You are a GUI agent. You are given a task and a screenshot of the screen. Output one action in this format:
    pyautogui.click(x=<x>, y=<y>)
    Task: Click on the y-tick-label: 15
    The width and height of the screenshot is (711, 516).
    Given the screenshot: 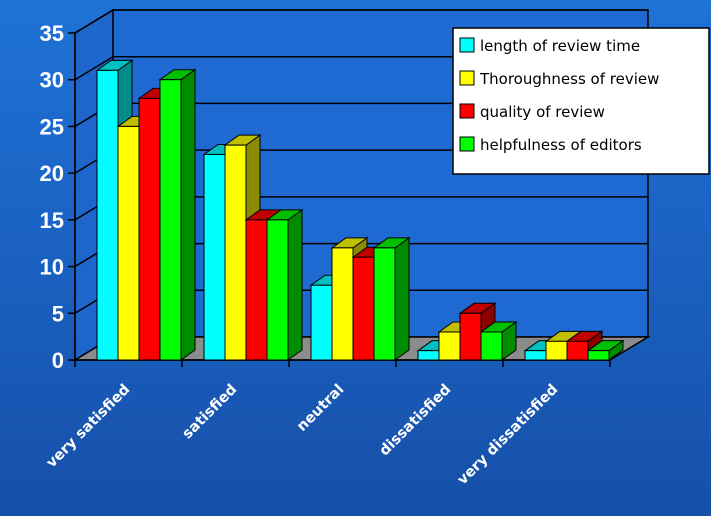 What is the action you would take?
    pyautogui.click(x=52, y=220)
    